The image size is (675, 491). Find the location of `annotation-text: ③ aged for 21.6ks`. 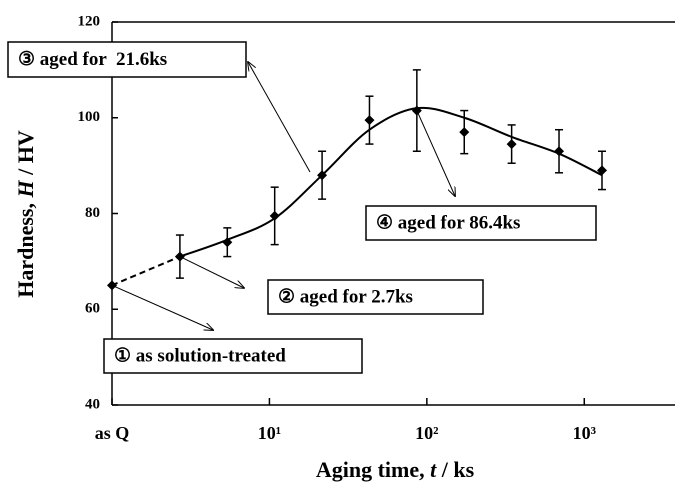

annotation-text: ③ aged for 21.6ks is located at coordinates (92, 59).